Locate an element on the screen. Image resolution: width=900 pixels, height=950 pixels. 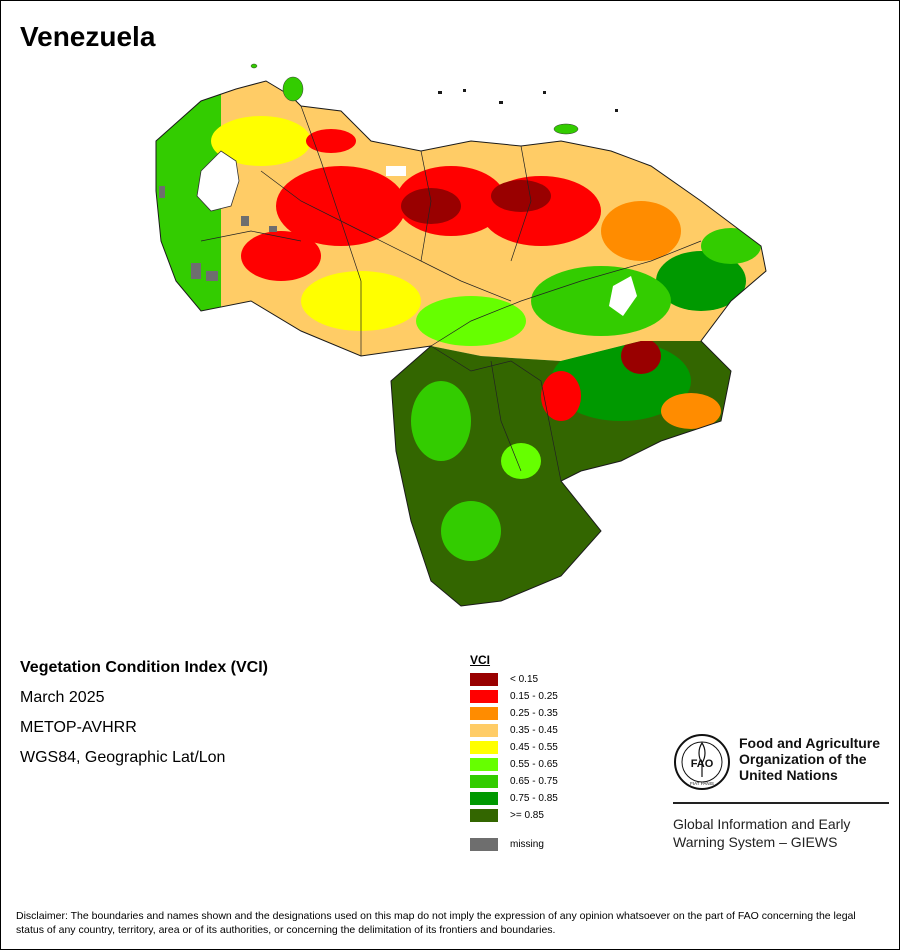
islets is located at coordinates (528, 100).